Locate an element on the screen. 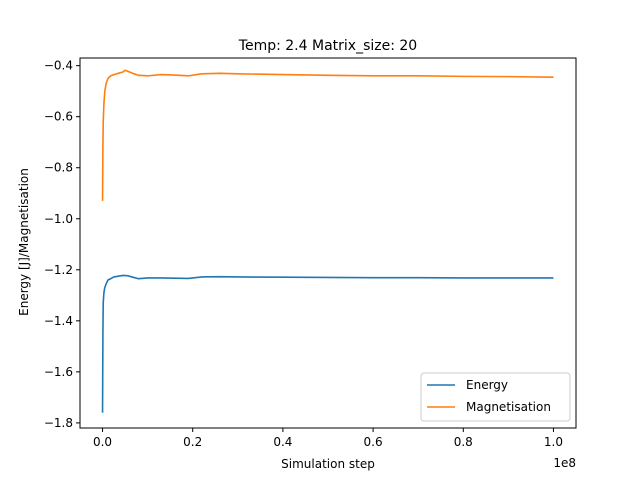 The height and width of the screenshot is (484, 640). legend-label-energy: Energy is located at coordinates (487, 385).